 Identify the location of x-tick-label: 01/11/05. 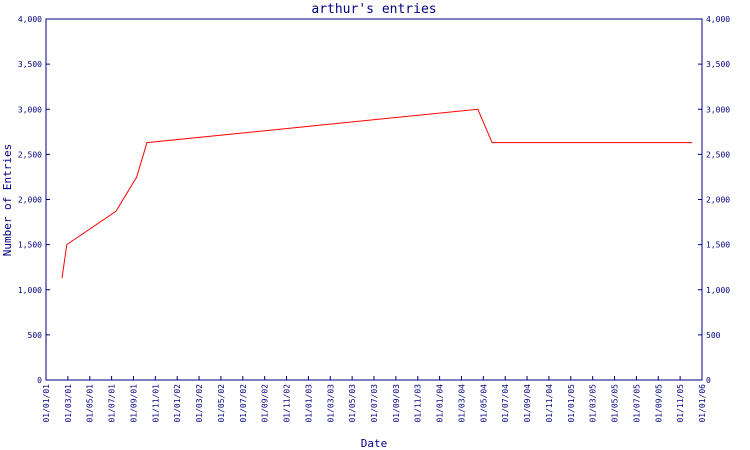
(680, 403).